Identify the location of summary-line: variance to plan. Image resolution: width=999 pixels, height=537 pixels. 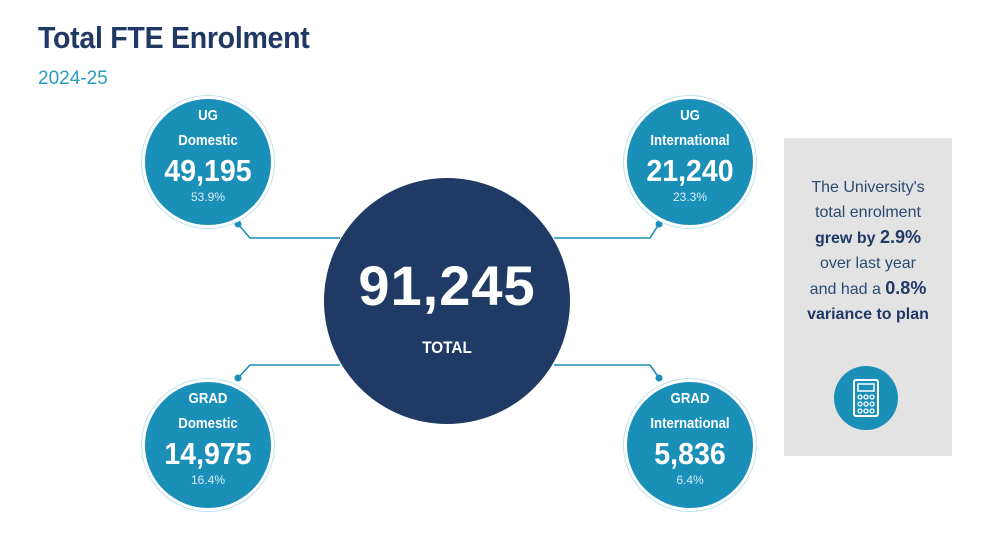
(868, 315).